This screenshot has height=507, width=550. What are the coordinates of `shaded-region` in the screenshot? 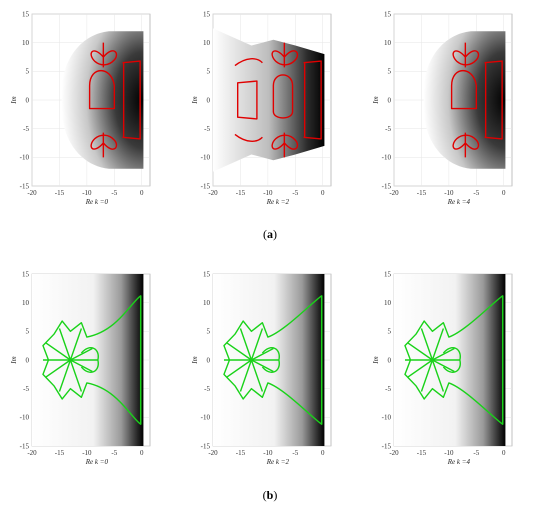 It's located at (102, 100).